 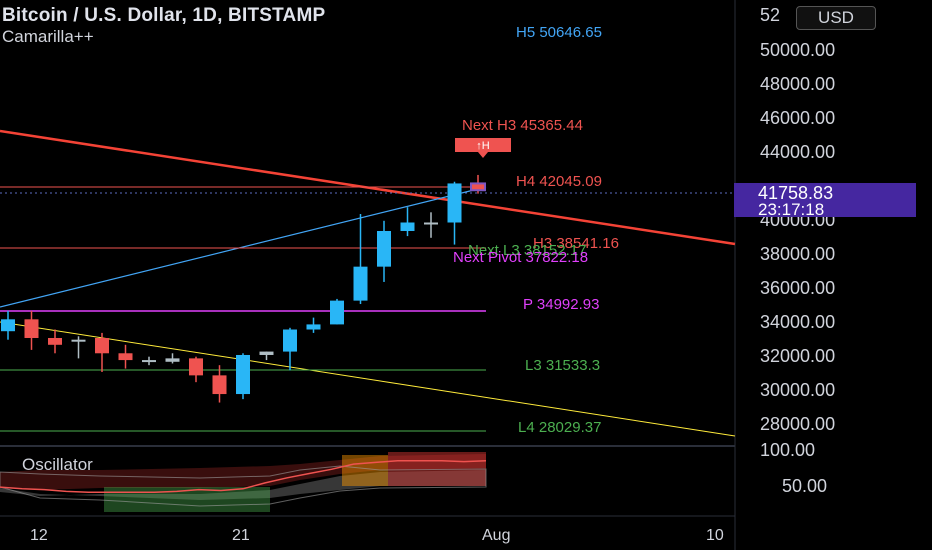 I want to click on symbol-title: Bitcoin / U.S. Dollar, 1D, BITSTAMP, so click(x=164, y=15).